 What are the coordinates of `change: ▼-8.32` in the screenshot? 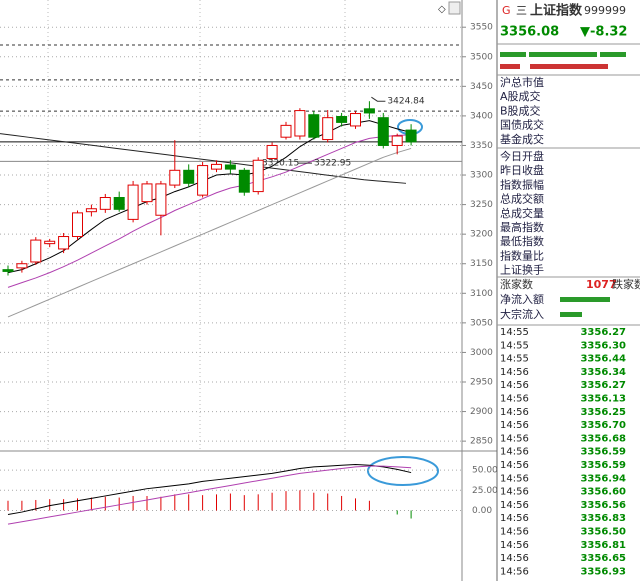 It's located at (603, 32).